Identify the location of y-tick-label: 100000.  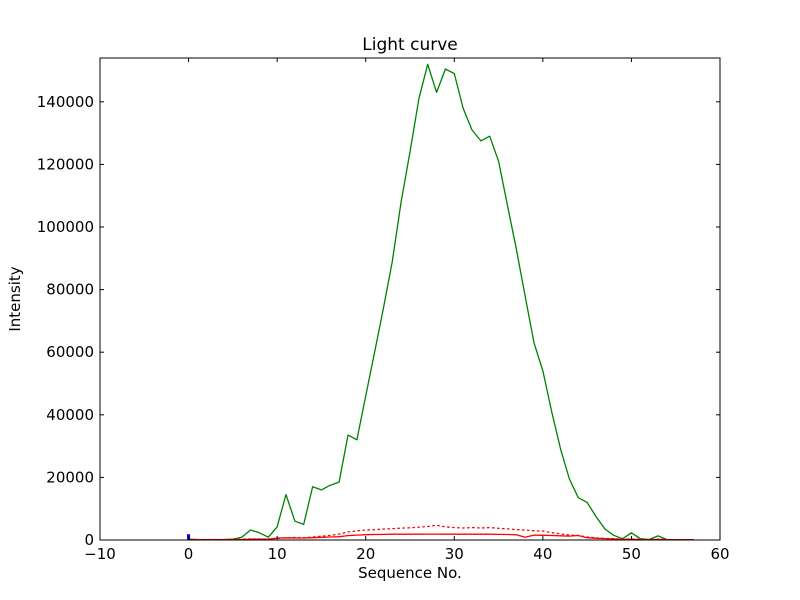
(65, 227).